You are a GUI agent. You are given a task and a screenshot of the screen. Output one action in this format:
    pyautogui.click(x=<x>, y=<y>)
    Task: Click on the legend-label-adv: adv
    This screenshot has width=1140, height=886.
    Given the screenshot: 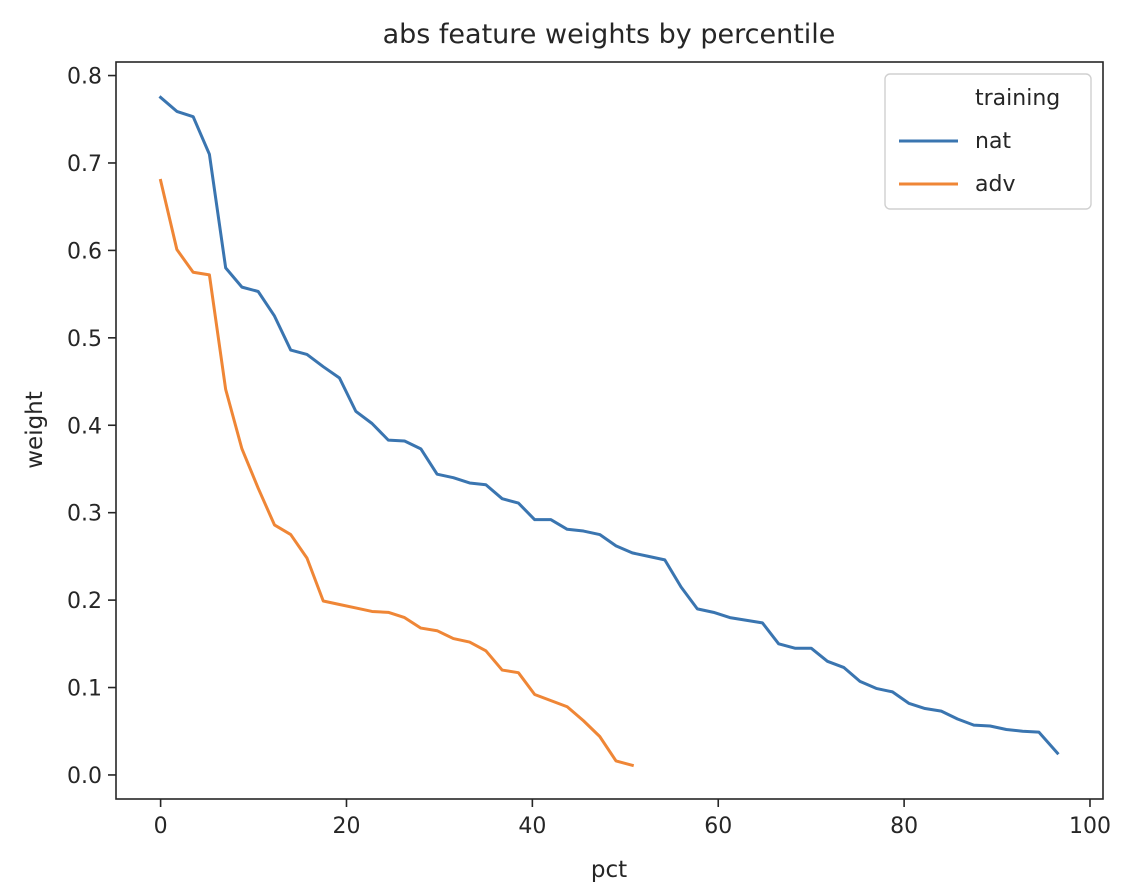 What is the action you would take?
    pyautogui.click(x=995, y=184)
    